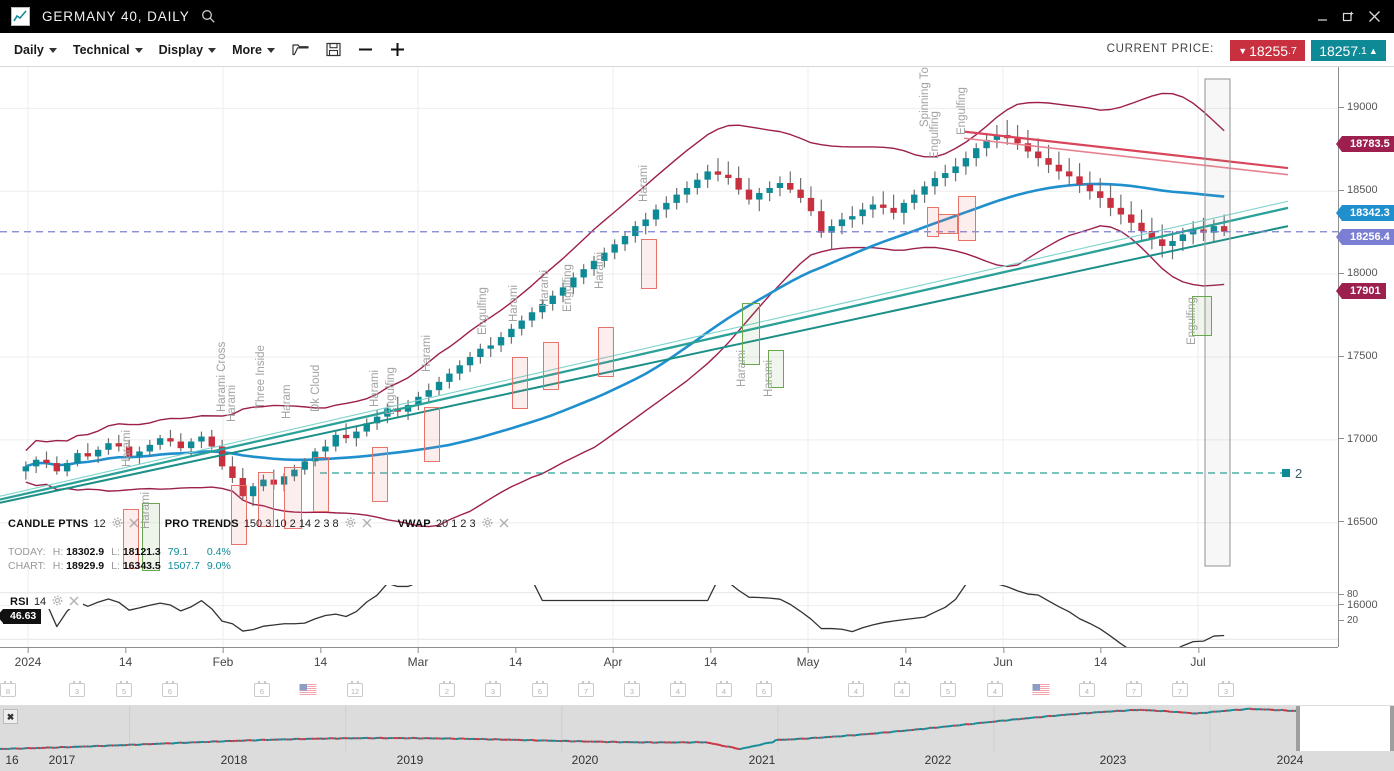 The image size is (1394, 771). I want to click on search-icon, so click(208, 16).